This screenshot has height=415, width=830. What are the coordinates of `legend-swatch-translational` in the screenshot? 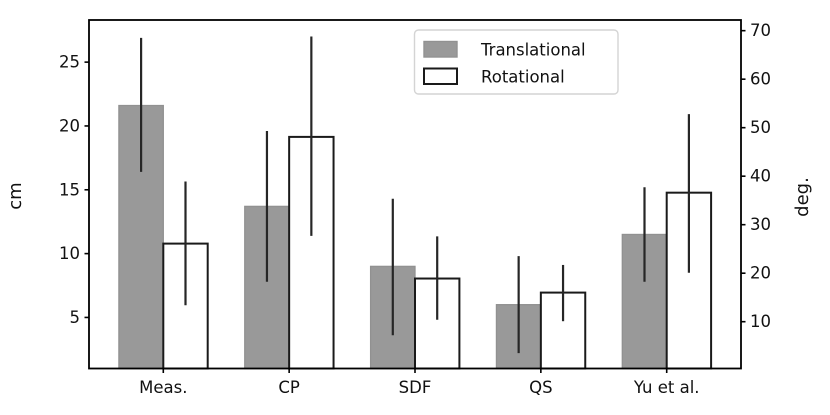 It's located at (440, 49).